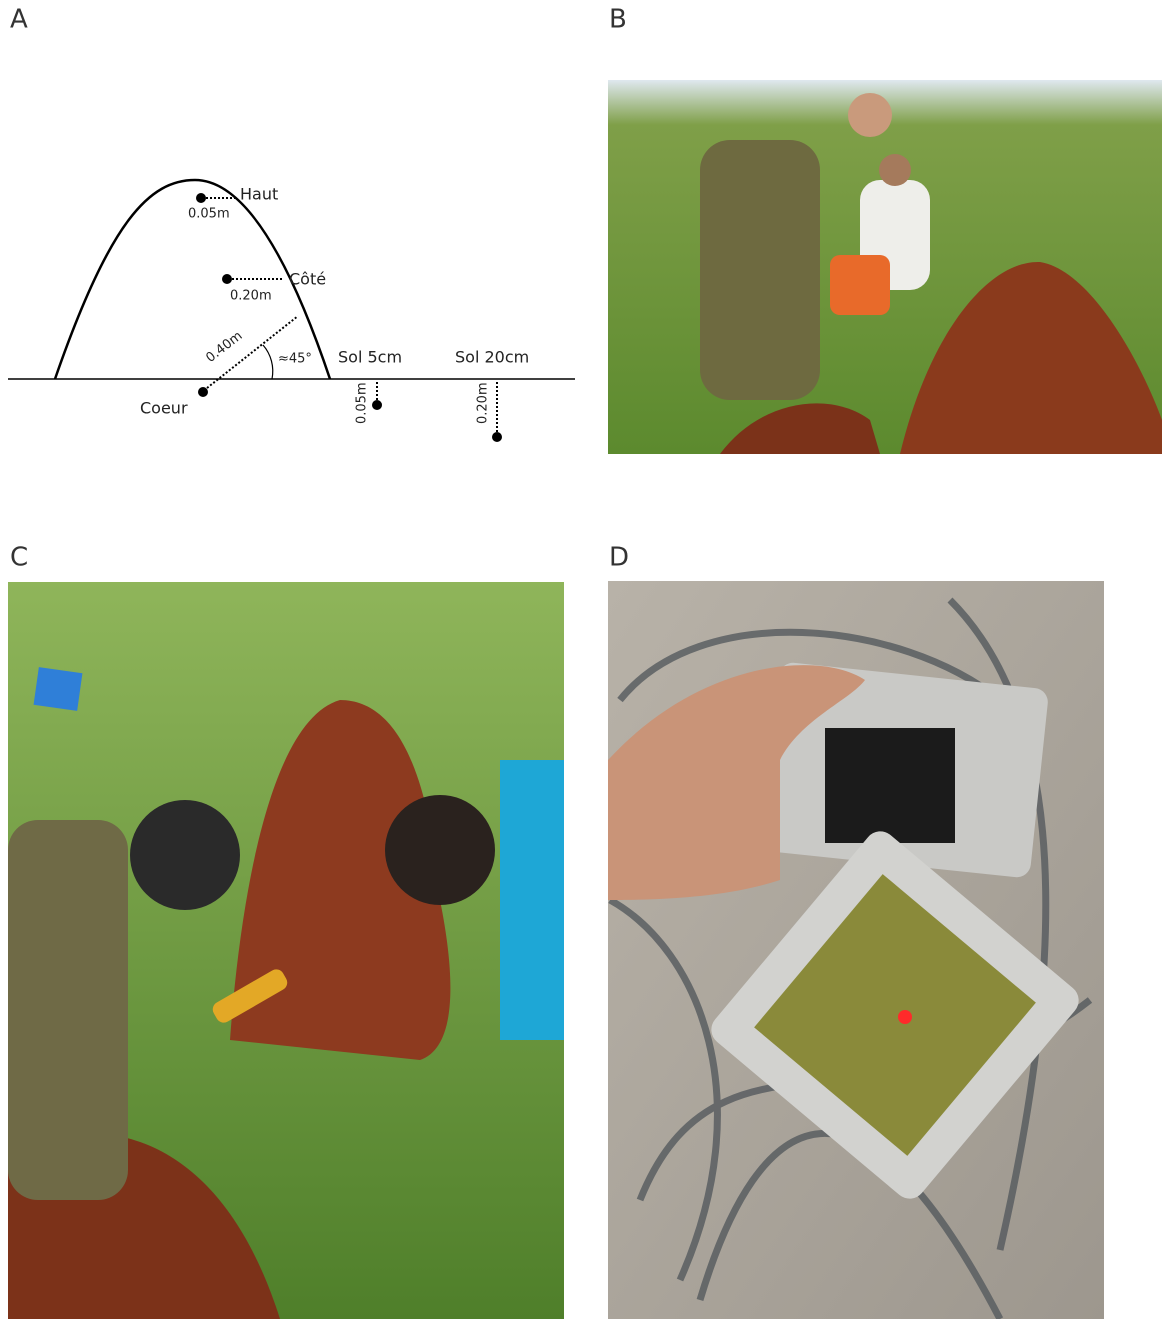  I want to click on panel-label: A, so click(19, 20).